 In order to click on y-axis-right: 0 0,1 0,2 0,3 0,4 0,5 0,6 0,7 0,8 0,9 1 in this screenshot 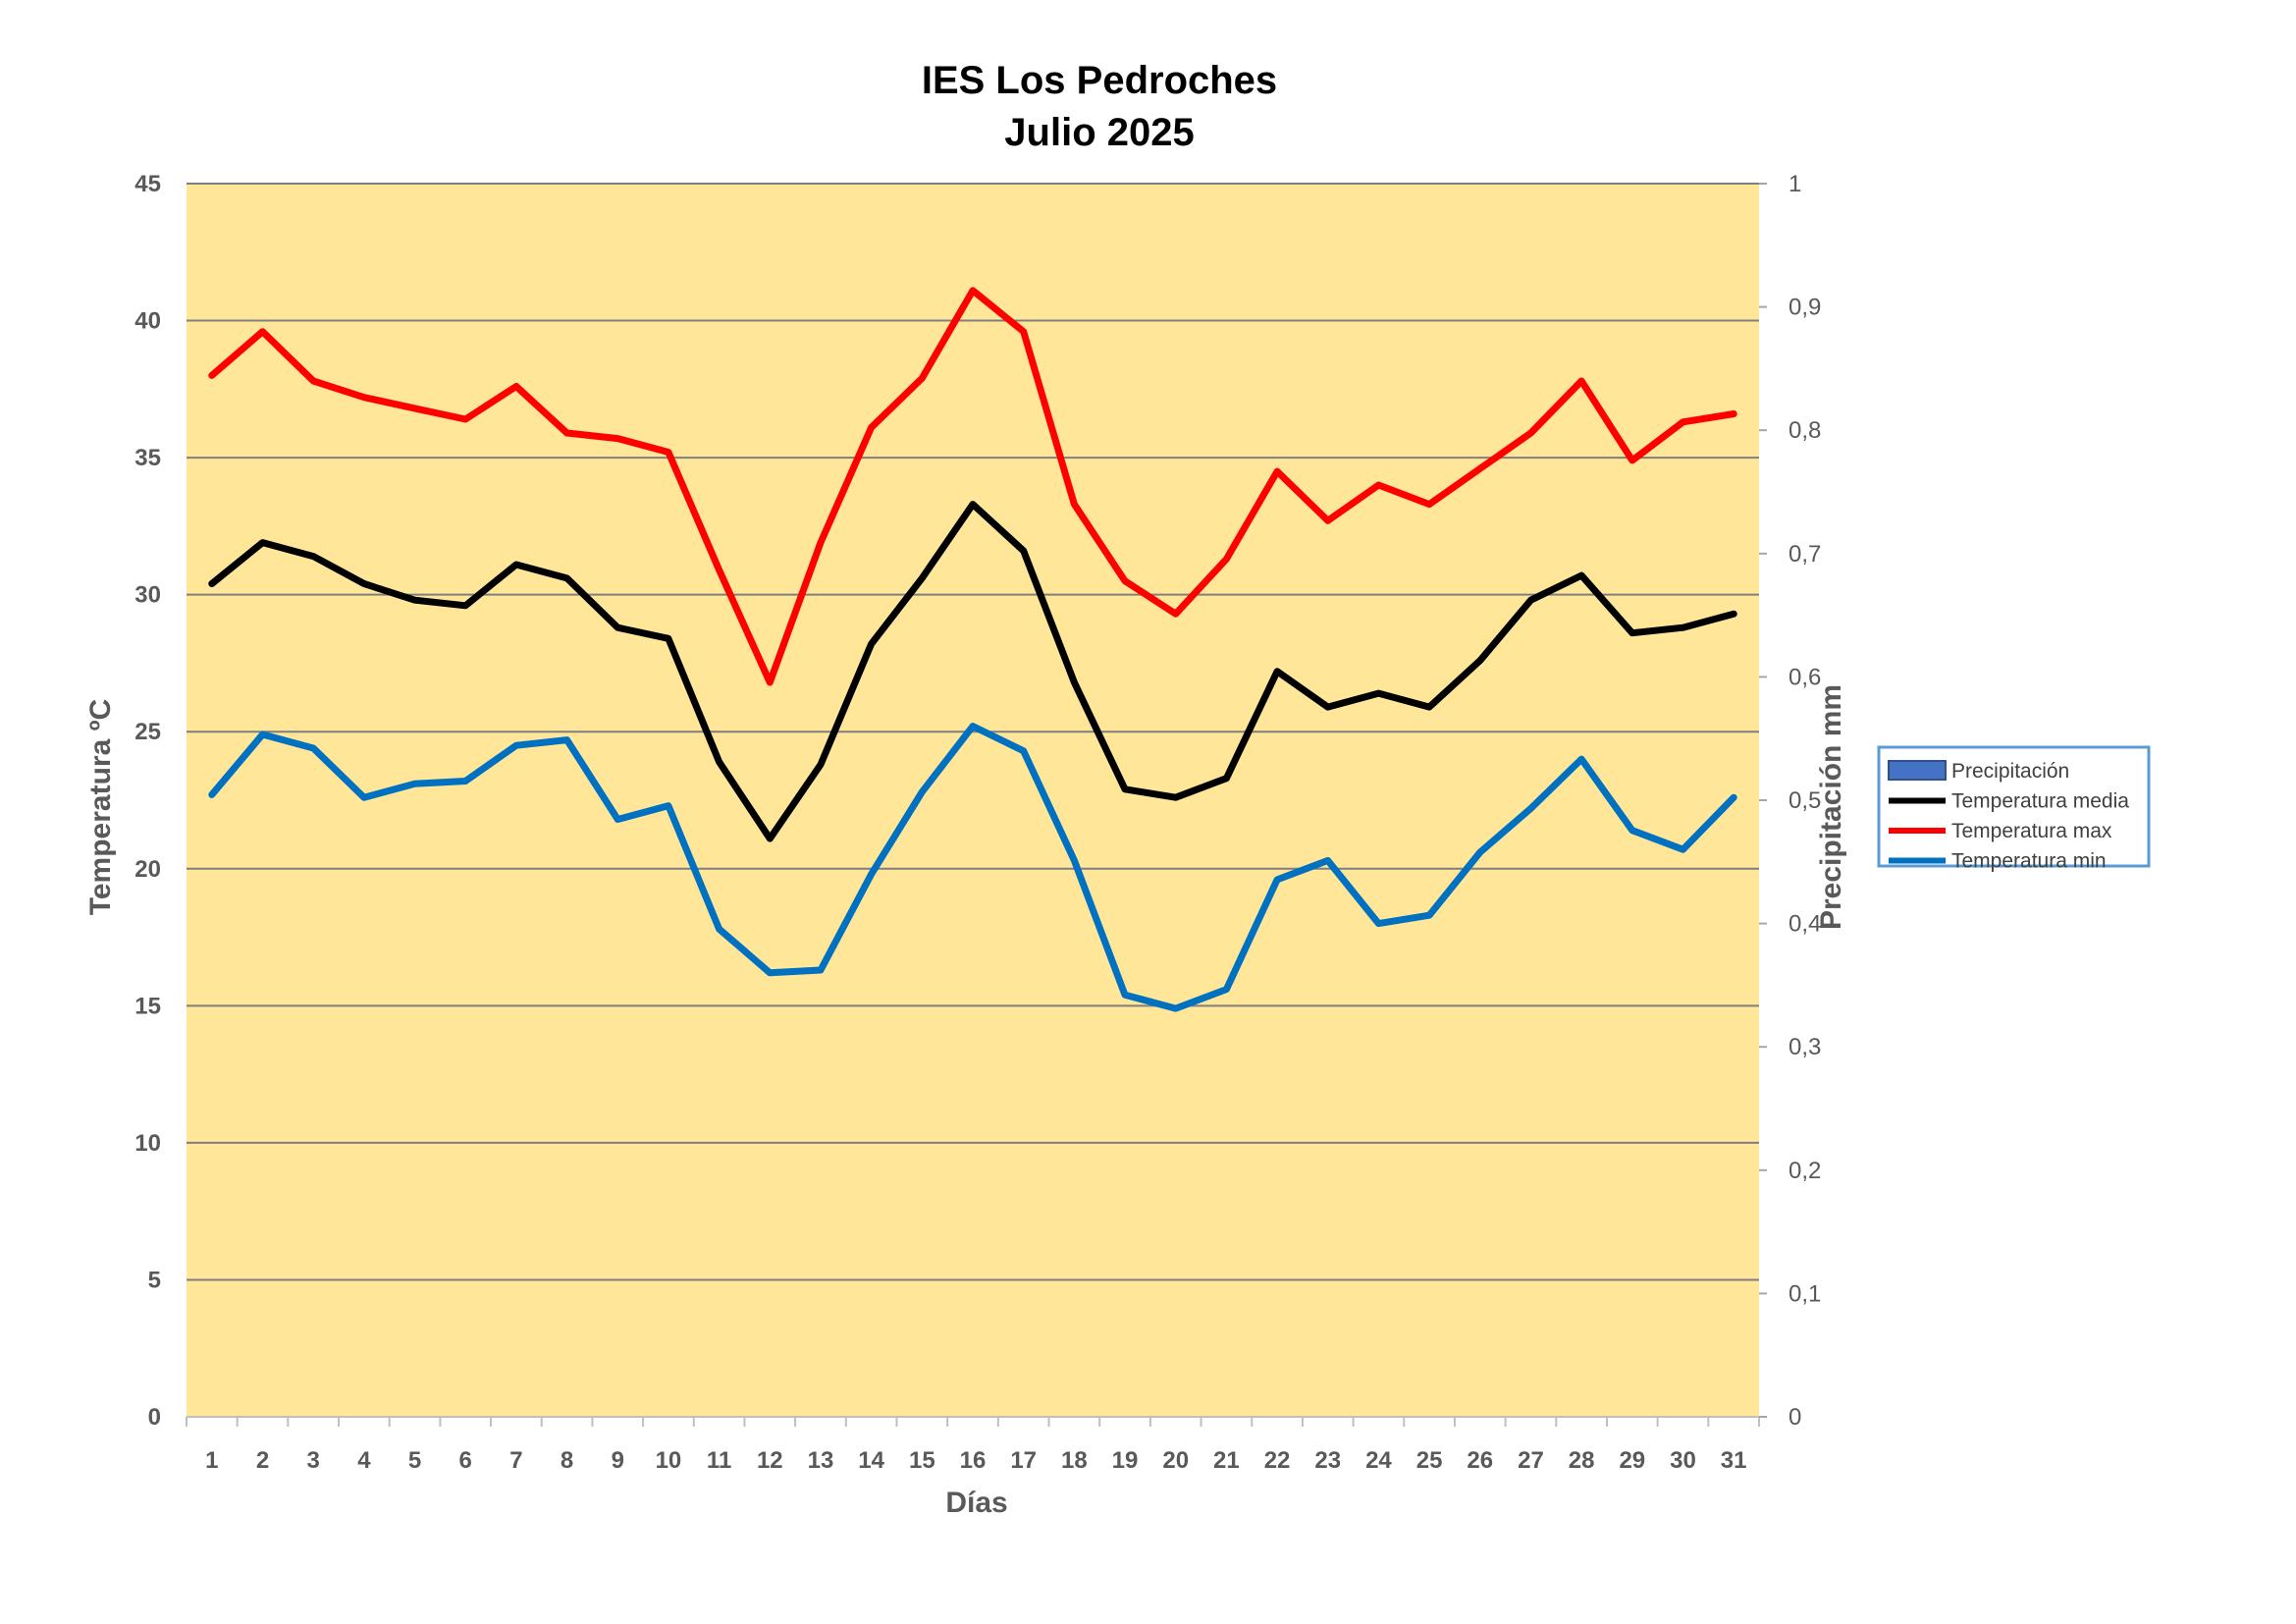, I will do `click(1790, 801)`.